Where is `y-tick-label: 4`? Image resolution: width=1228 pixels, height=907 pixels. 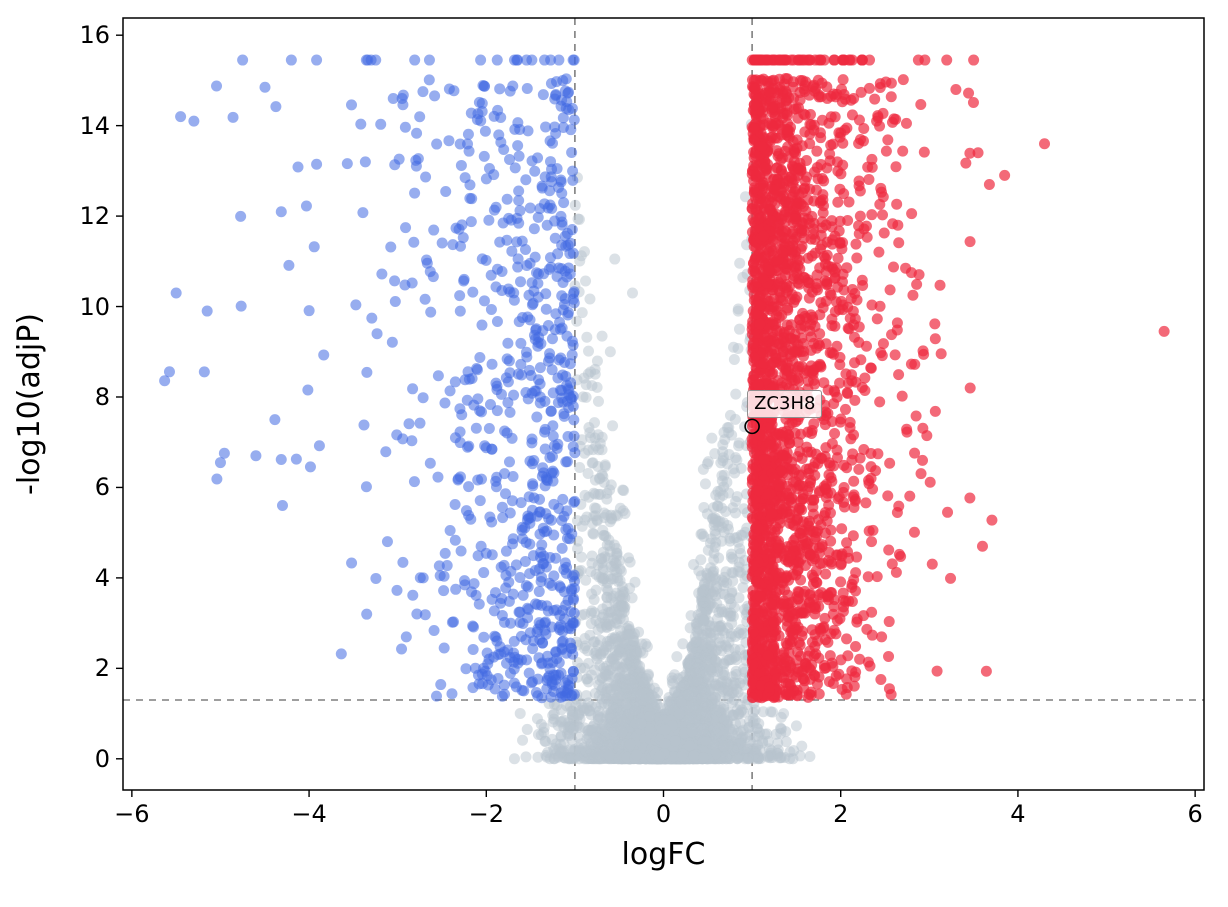
y-tick-label: 4 is located at coordinates (102, 577).